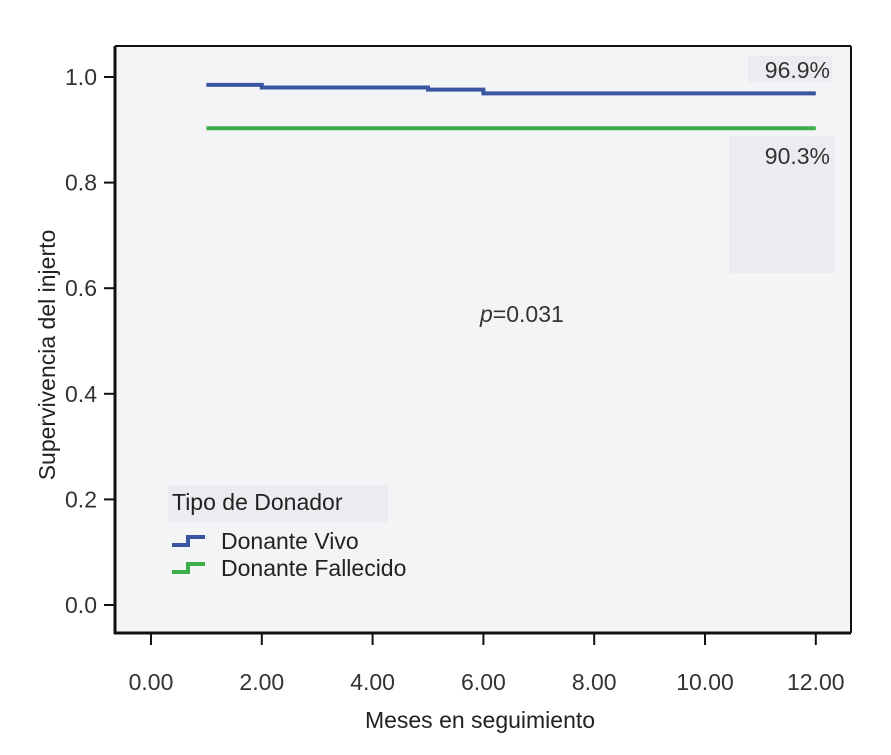  I want to click on legend-label: Donante Vivo, so click(290, 541).